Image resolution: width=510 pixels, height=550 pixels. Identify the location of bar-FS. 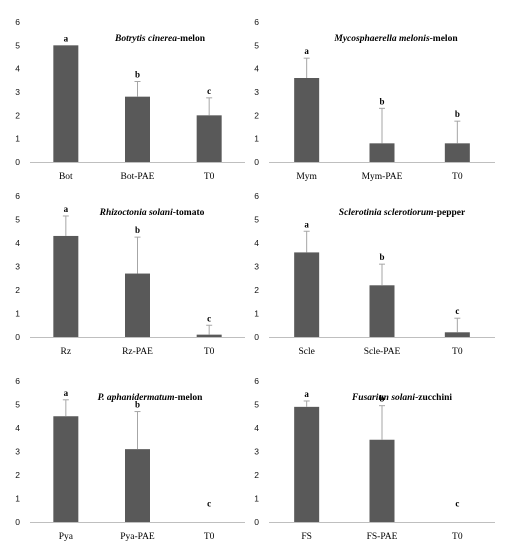
(307, 464).